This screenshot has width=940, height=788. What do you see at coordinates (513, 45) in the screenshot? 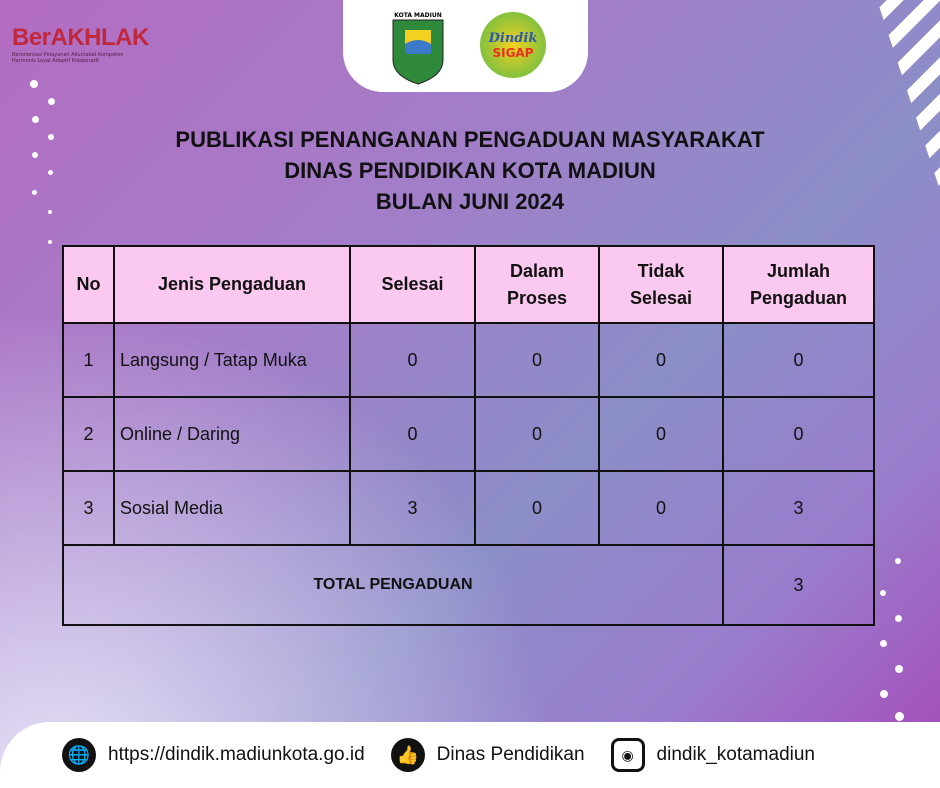
I see `dindik-sigap-logo: Dindik SIGAP` at bounding box center [513, 45].